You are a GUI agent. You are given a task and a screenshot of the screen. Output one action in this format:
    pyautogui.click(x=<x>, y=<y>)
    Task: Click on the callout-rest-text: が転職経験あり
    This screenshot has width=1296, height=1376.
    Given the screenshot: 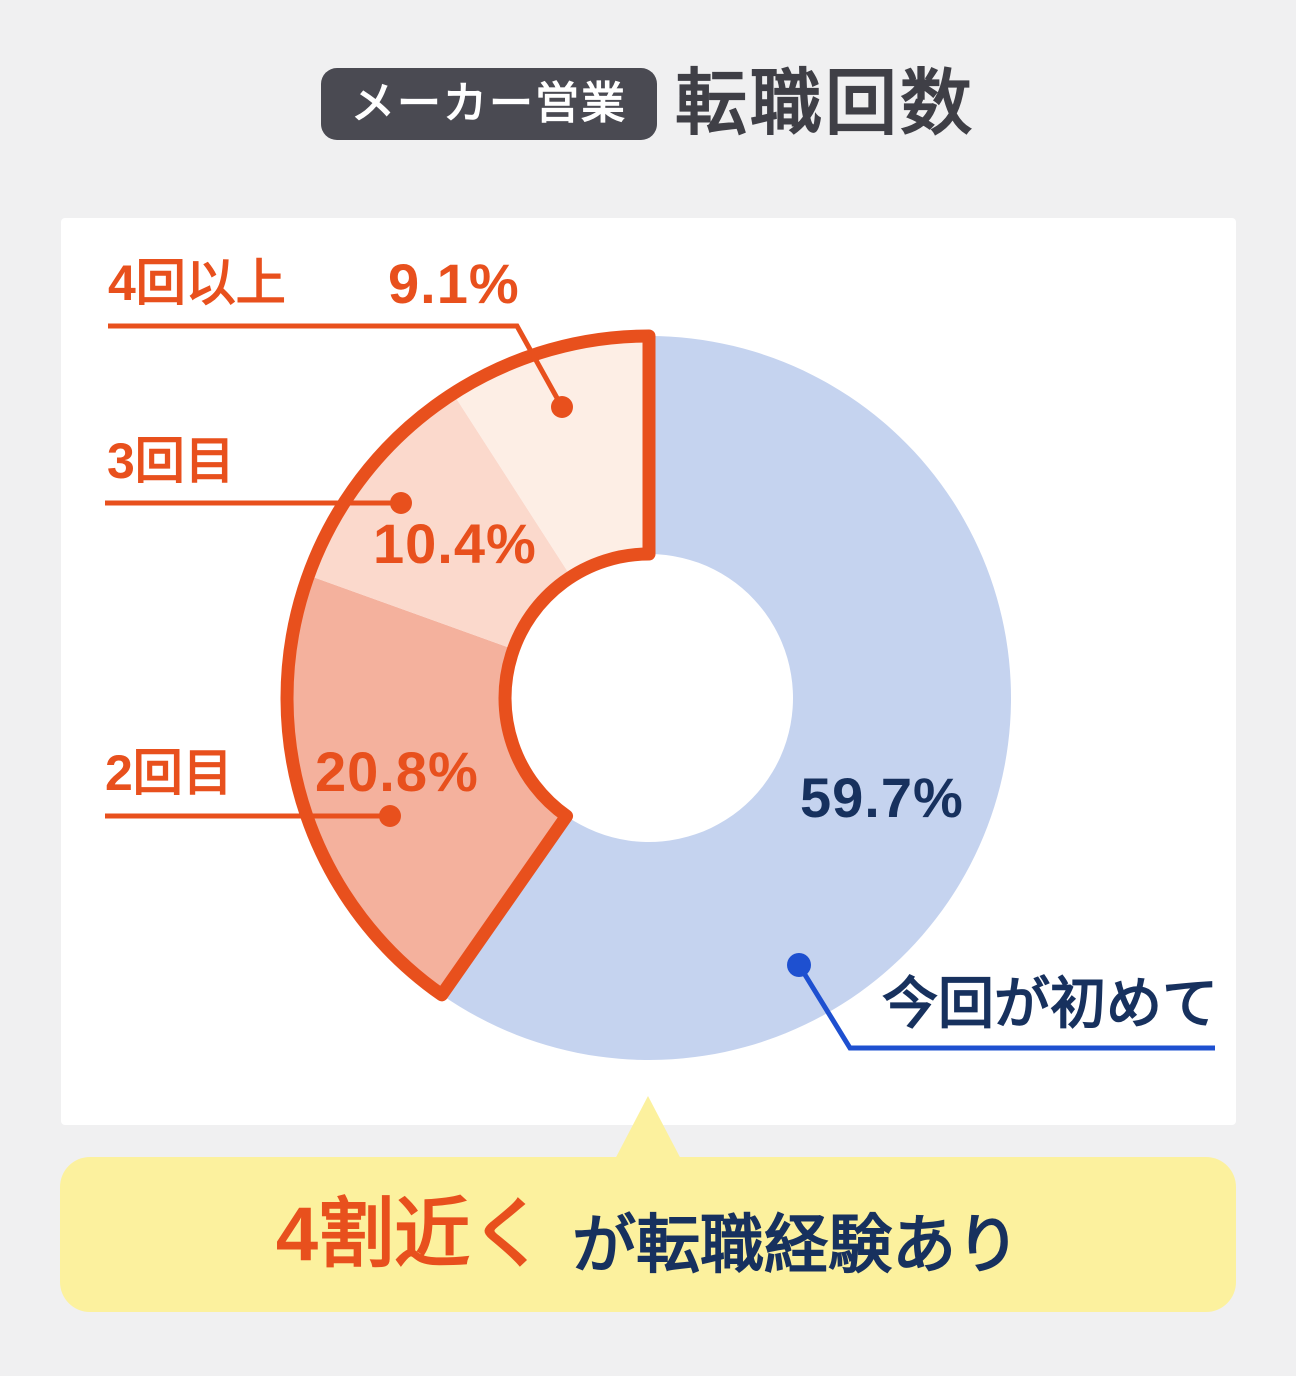 What is the action you would take?
    pyautogui.click(x=796, y=1244)
    